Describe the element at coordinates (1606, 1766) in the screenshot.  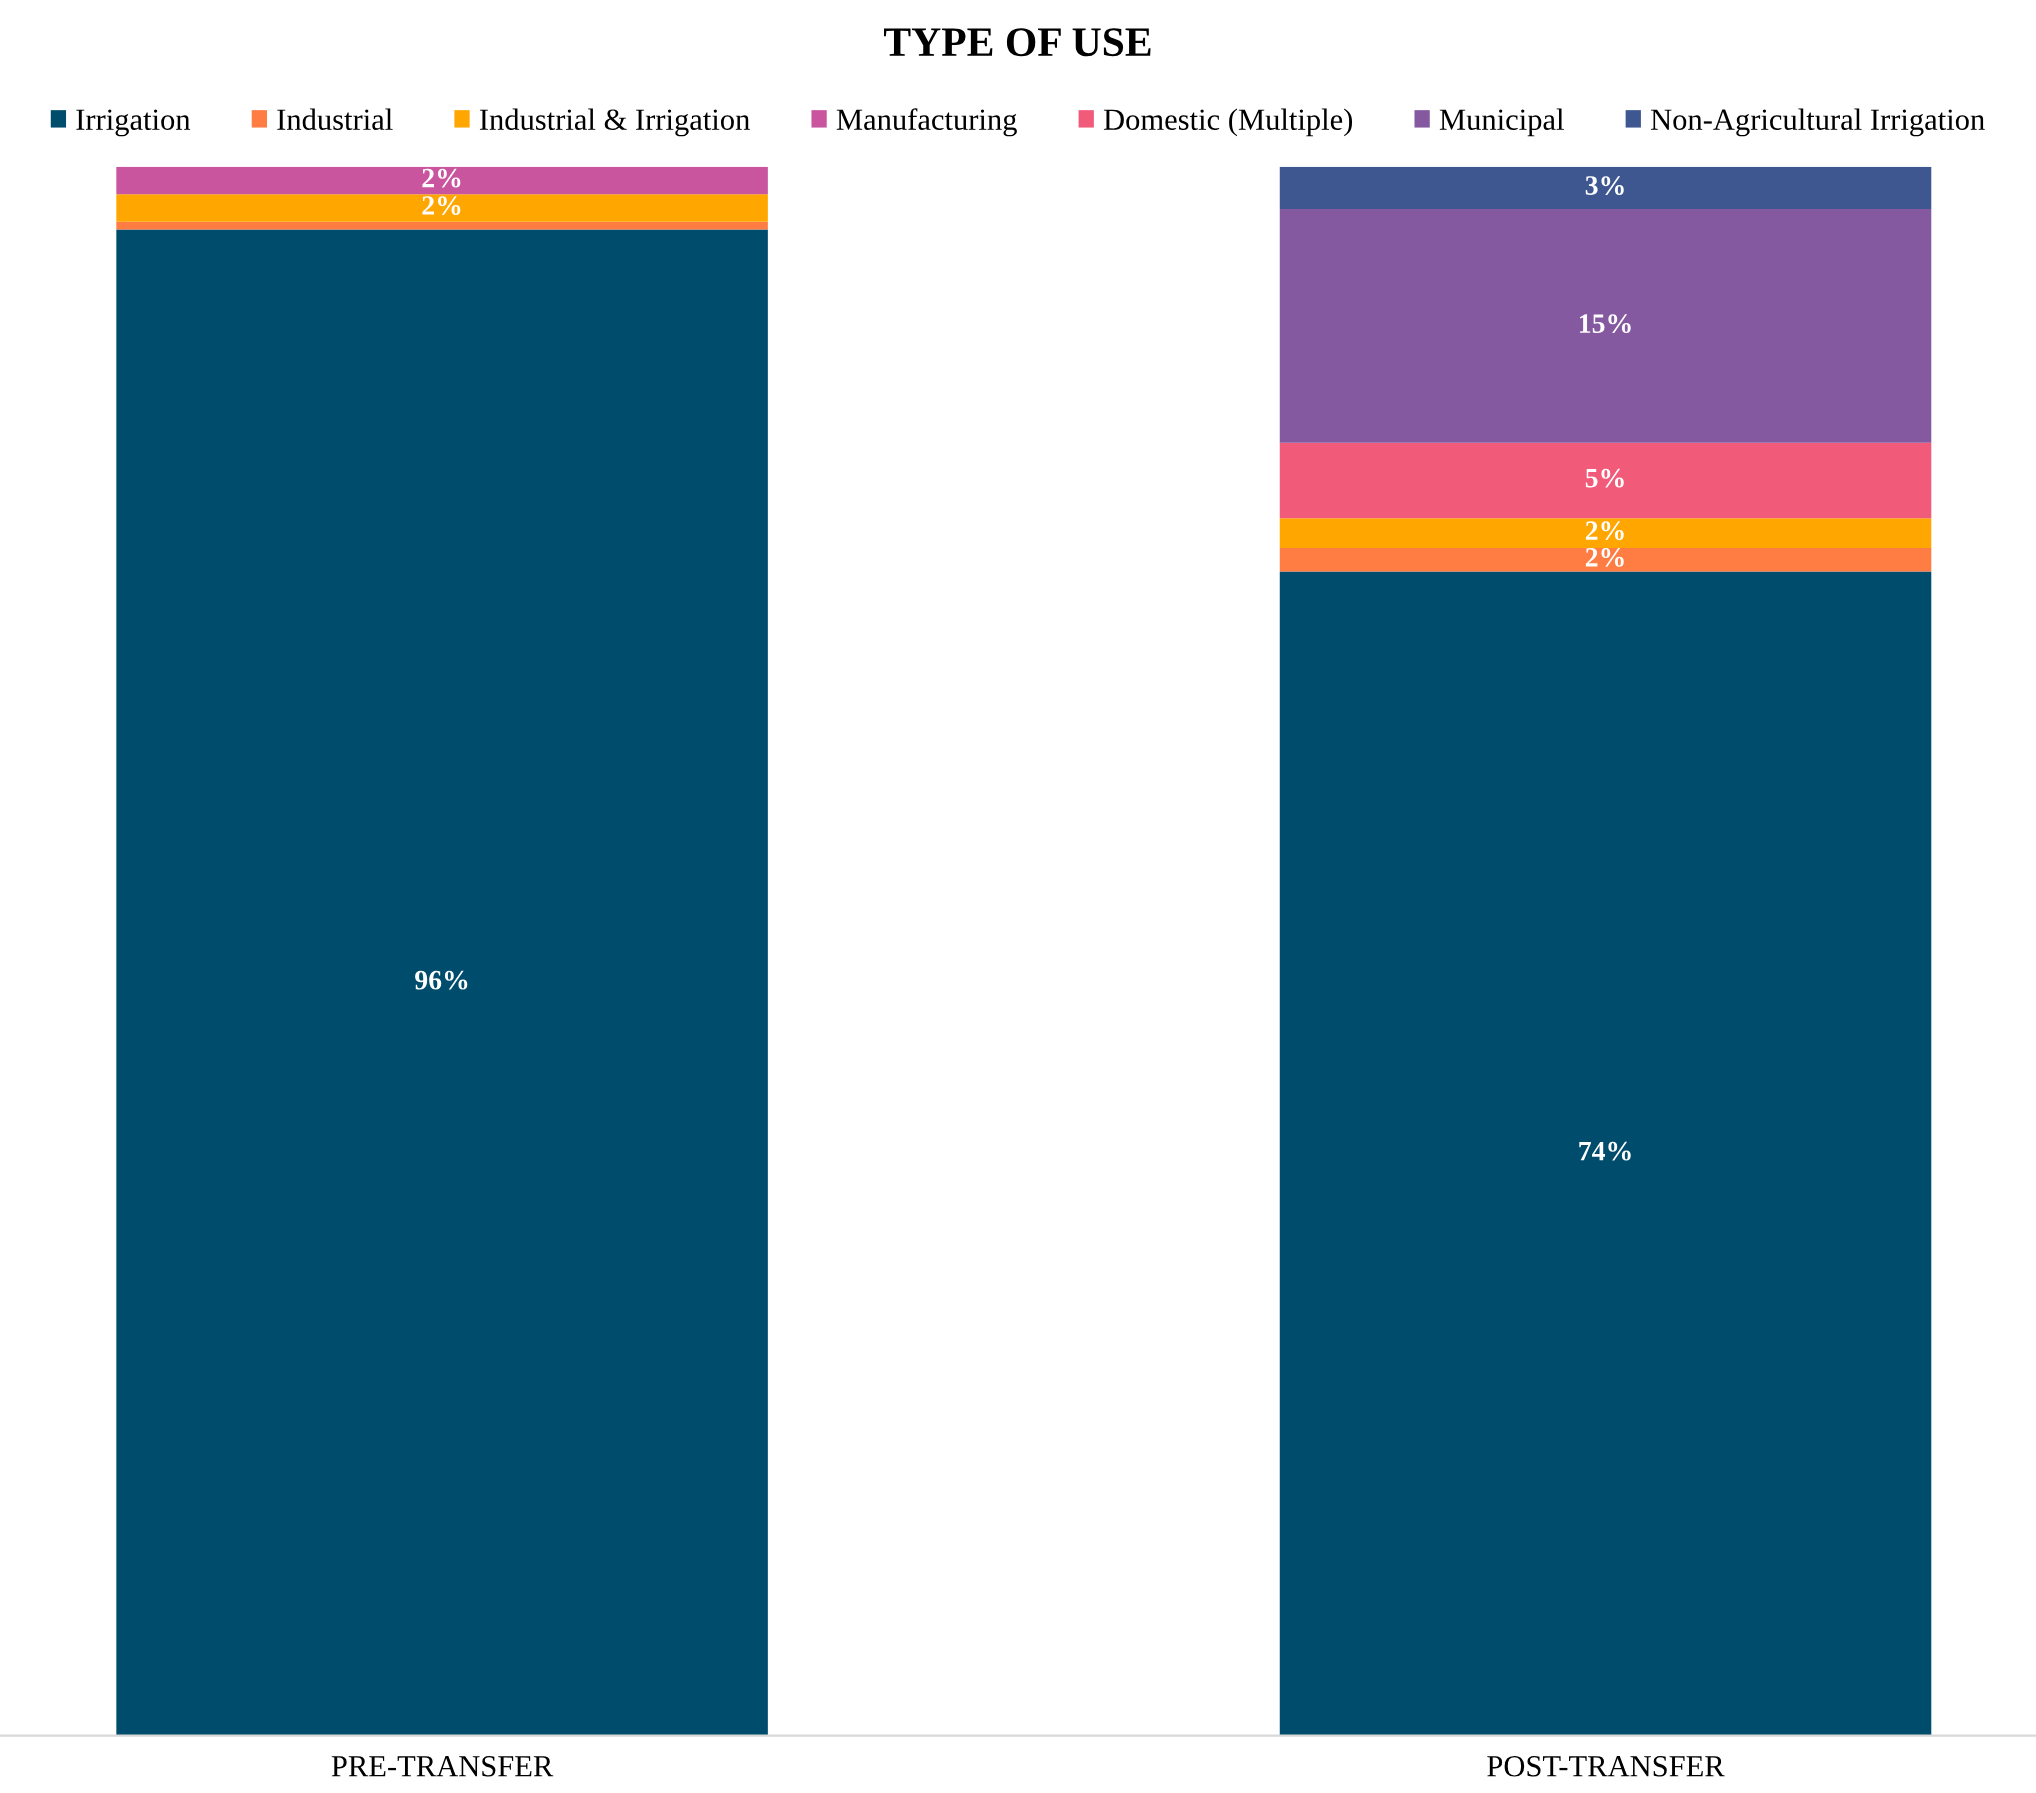
I see `x-tick-label: POST-TRANSFER` at that location.